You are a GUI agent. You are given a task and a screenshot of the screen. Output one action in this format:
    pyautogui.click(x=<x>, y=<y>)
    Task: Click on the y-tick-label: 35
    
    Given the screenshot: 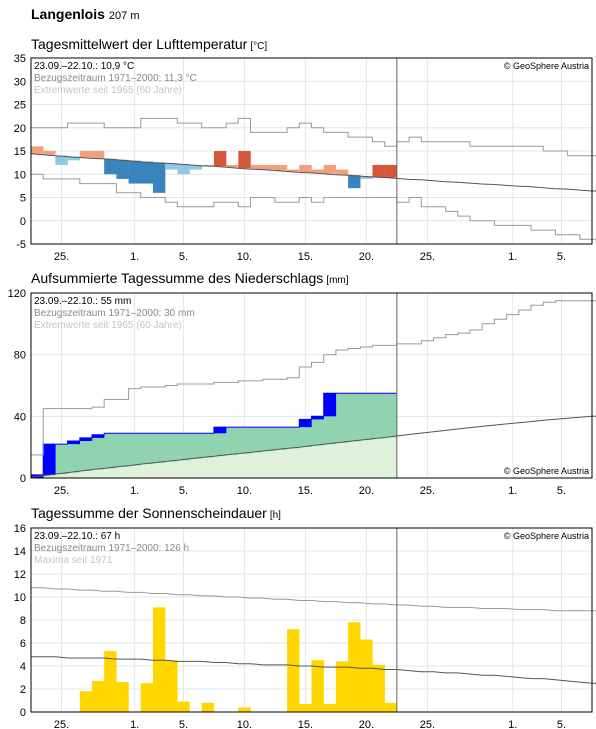 What is the action you would take?
    pyautogui.click(x=20, y=59)
    